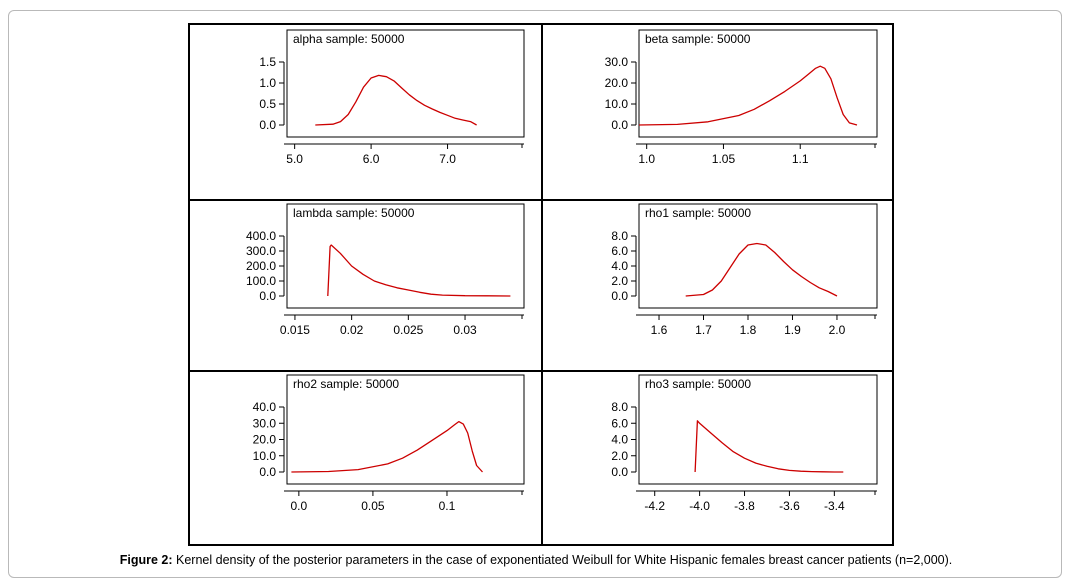 Image resolution: width=1072 pixels, height=586 pixels. I want to click on column-divider, so click(542, 284).